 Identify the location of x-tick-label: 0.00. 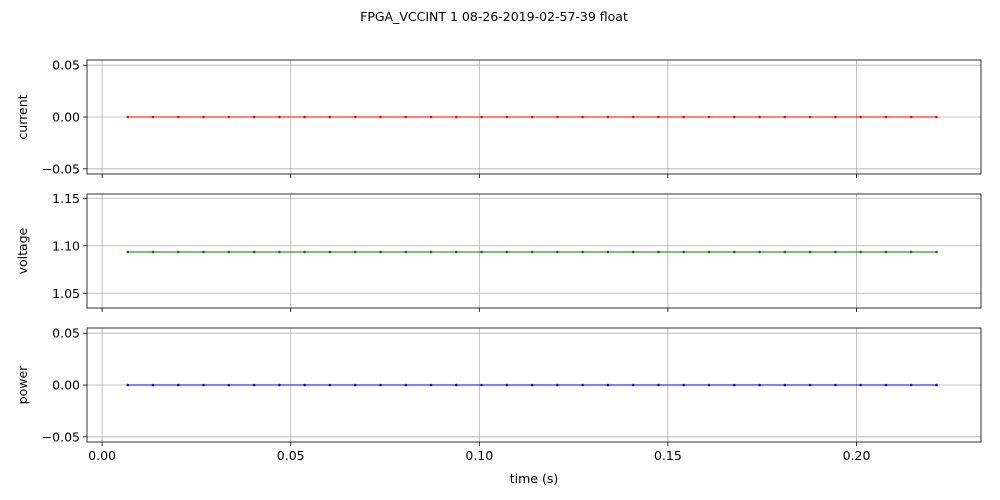
(102, 455).